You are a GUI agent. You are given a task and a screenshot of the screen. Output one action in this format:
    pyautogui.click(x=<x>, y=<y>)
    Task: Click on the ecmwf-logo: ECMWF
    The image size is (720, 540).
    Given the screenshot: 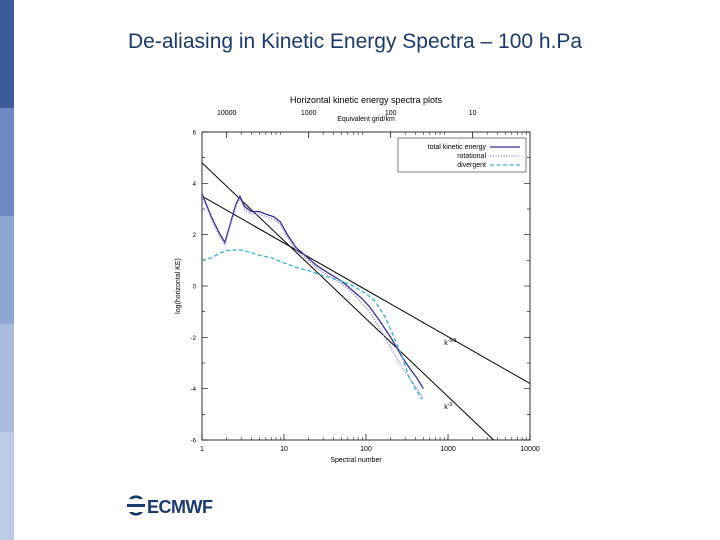 What is the action you would take?
    pyautogui.click(x=170, y=506)
    